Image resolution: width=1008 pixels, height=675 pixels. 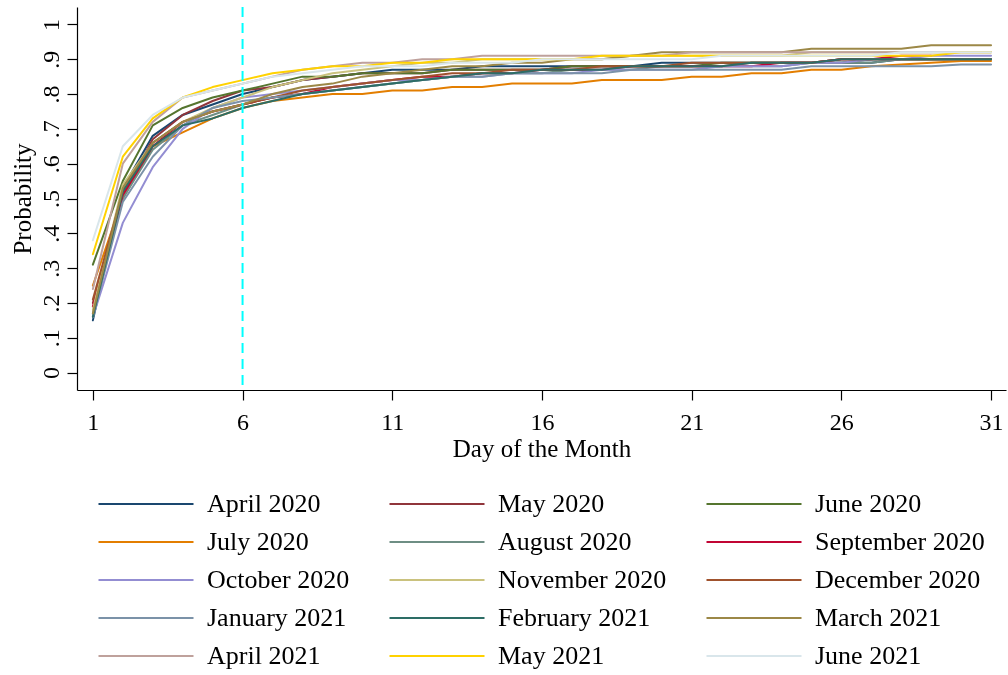 I want to click on y-tick-label: .5, so click(x=50, y=199).